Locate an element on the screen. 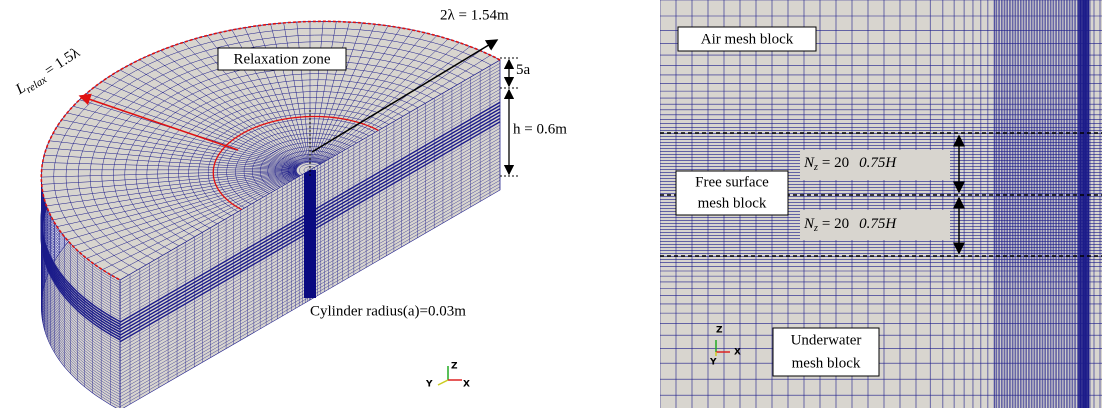  wavelength-label: 2λ = 1.54m is located at coordinates (474, 15).